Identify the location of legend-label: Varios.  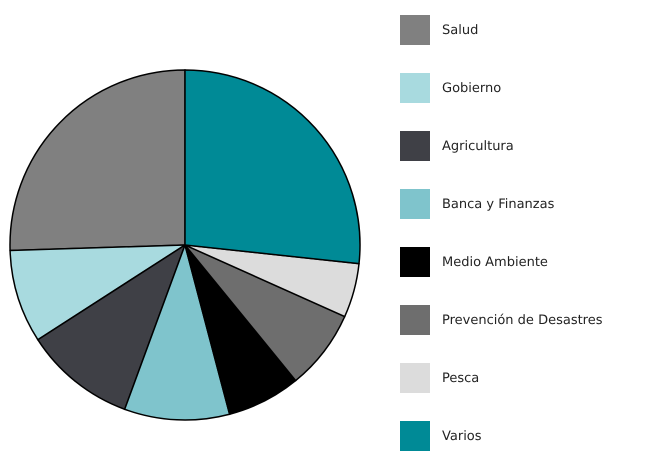
(462, 436).